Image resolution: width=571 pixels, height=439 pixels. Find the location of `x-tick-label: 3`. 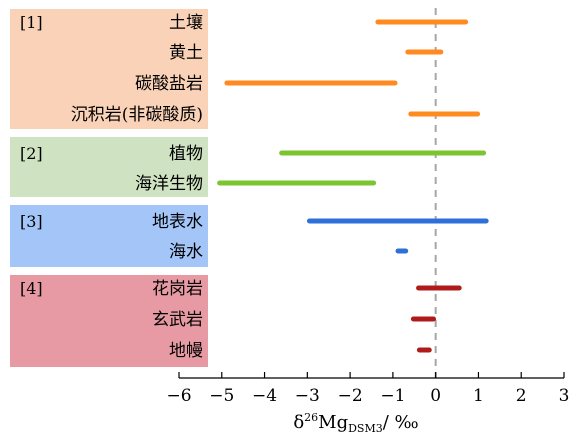

x-tick-label: 3 is located at coordinates (564, 396).